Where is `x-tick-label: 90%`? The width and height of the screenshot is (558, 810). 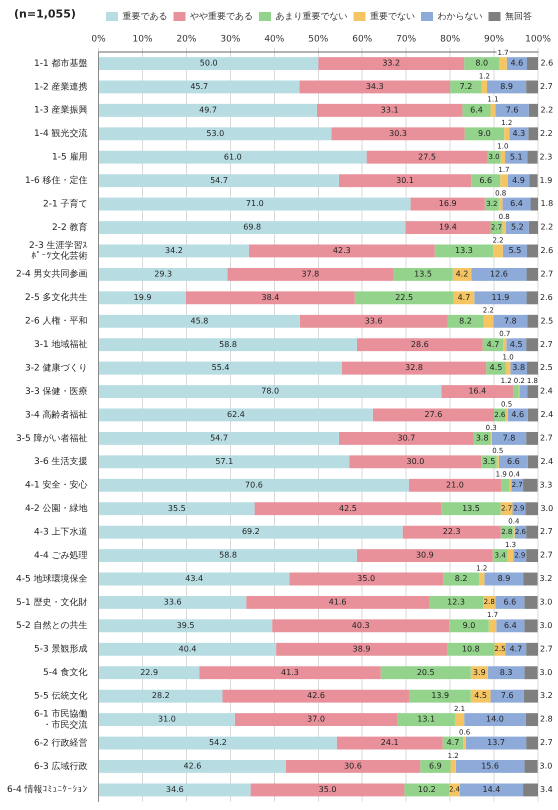 x-tick-label: 90% is located at coordinates (494, 39).